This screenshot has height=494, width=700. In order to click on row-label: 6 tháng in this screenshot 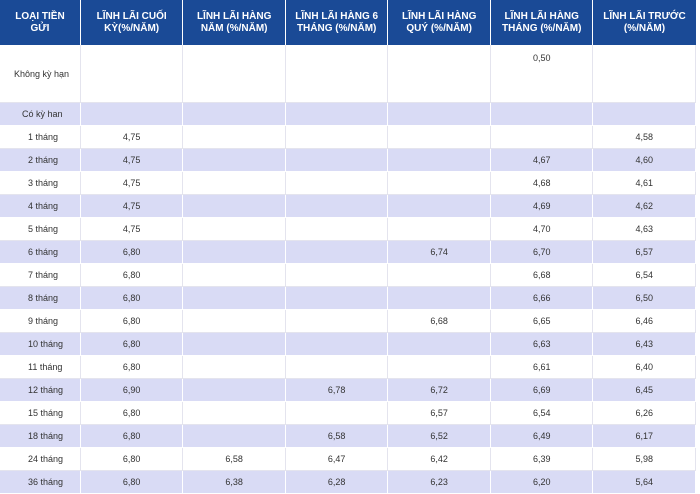, I will do `click(40, 252)`.